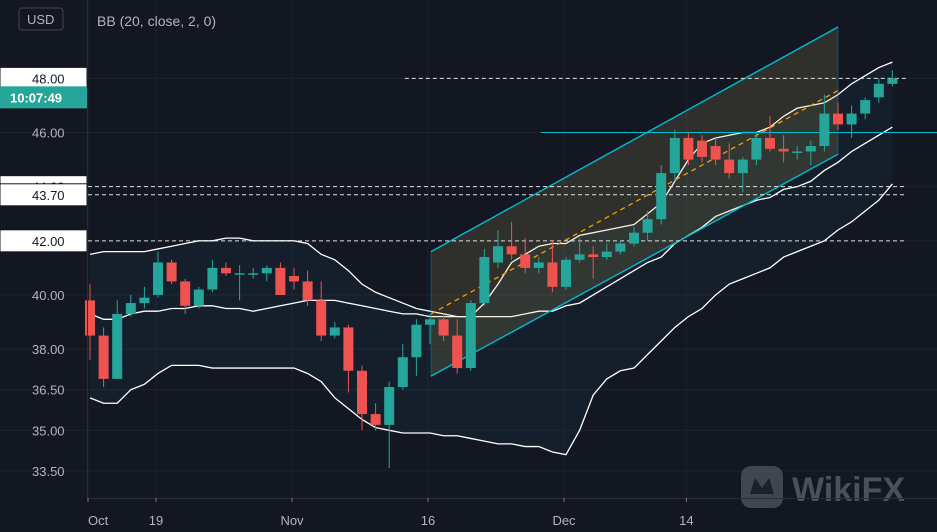 Image resolution: width=937 pixels, height=532 pixels. I want to click on price-axis-tick-label: 33.50, so click(48, 471).